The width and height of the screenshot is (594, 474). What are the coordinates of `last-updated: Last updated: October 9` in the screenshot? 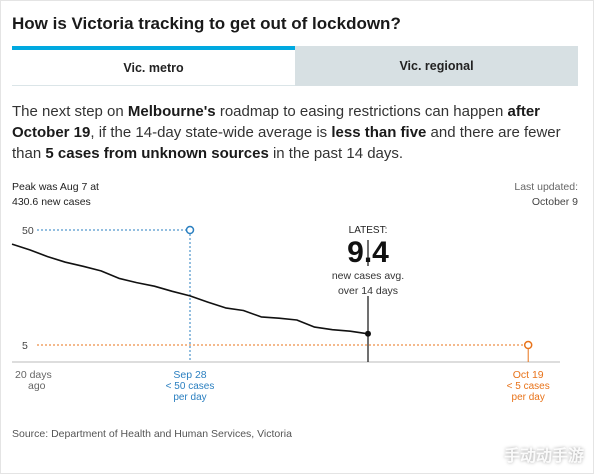 It's located at (508, 195).